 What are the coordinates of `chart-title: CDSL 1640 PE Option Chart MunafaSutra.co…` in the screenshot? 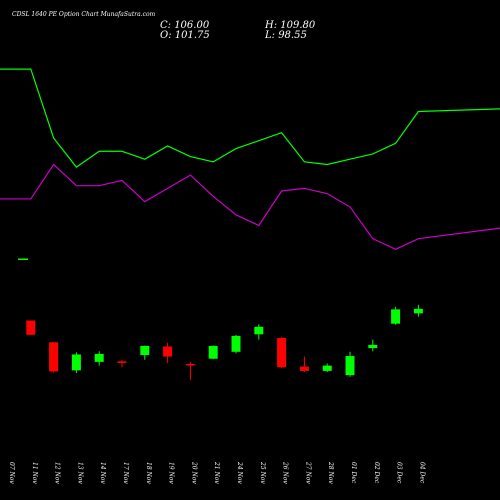 It's located at (84, 14).